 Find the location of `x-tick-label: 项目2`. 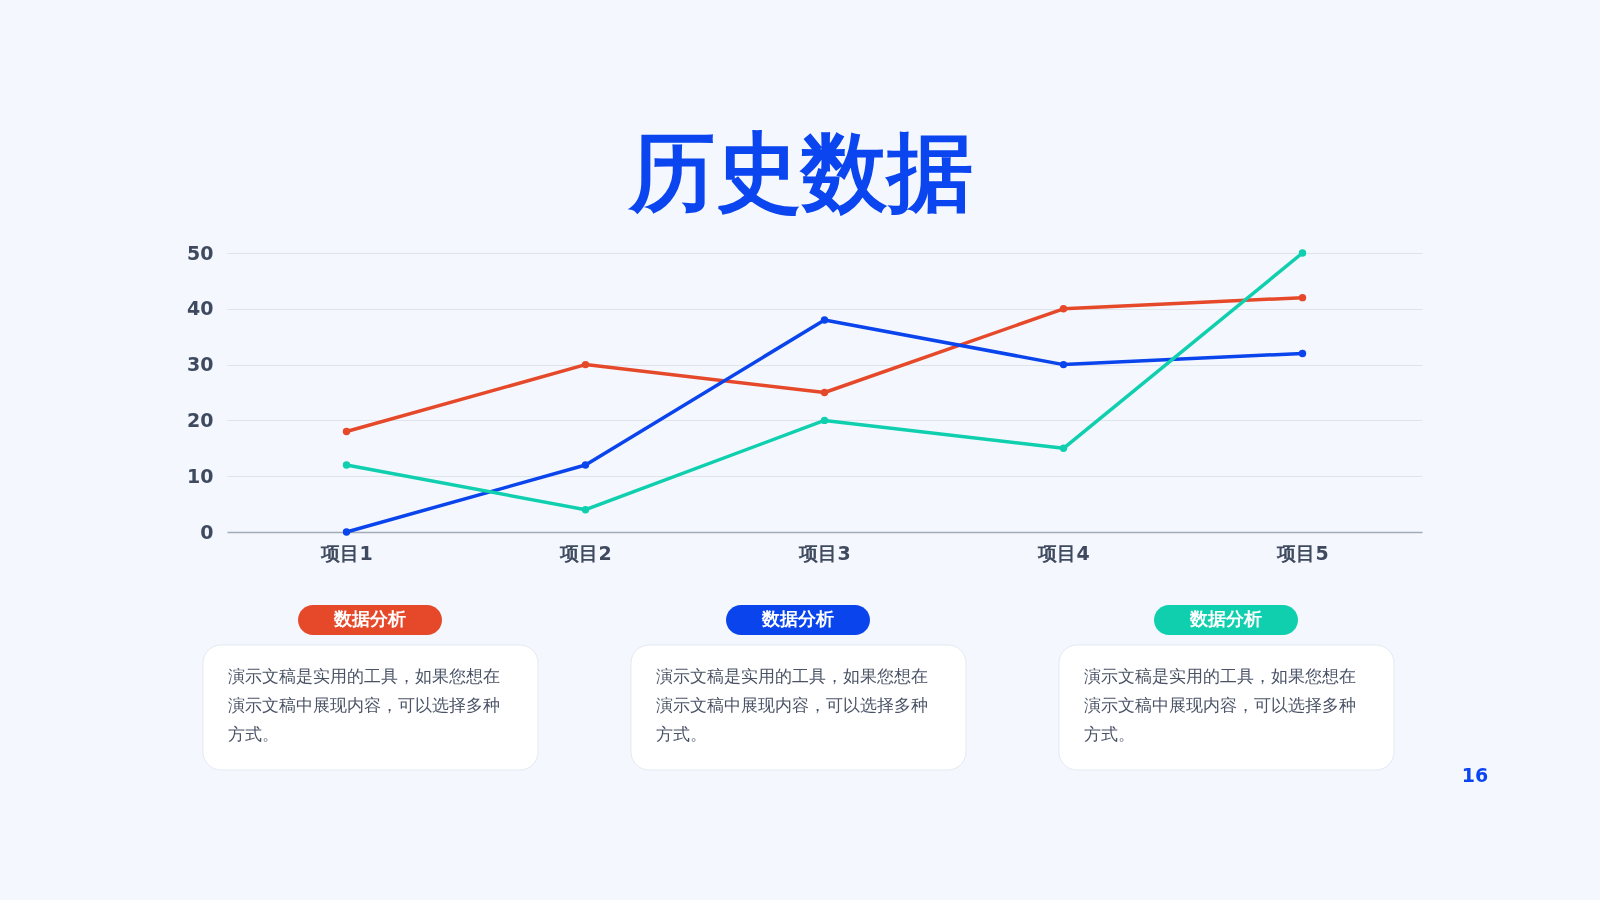

x-tick-label: 项目2 is located at coordinates (585, 552).